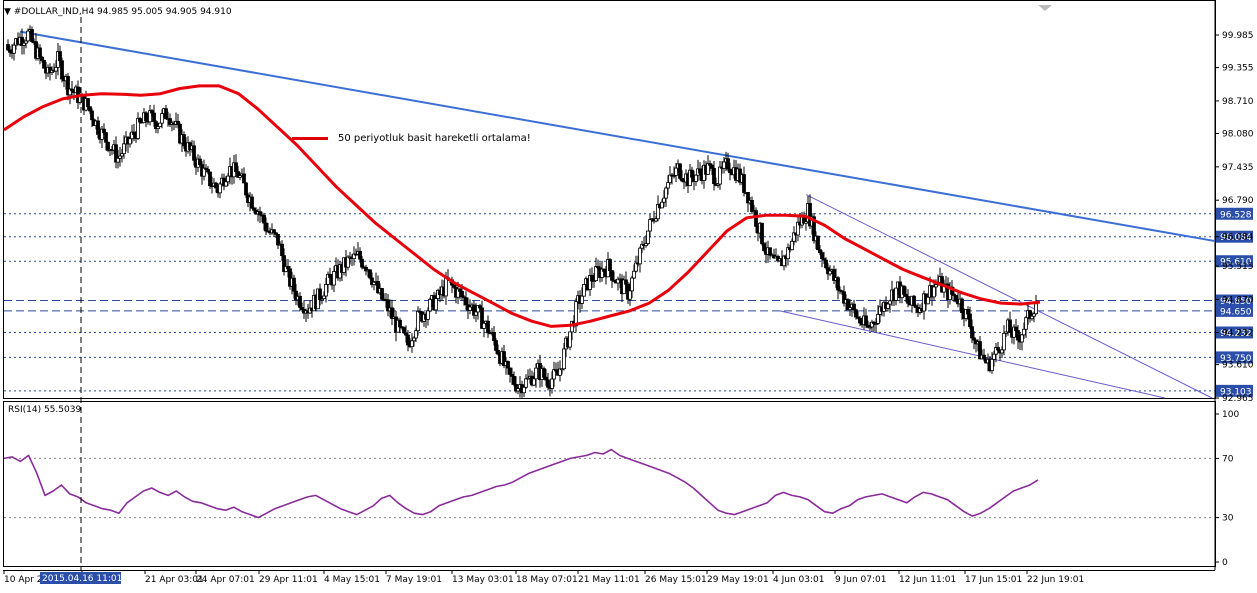 Image resolution: width=1257 pixels, height=593 pixels. Describe the element at coordinates (352, 580) in the screenshot. I see `time-tick-label: 4 May 15:01` at that location.